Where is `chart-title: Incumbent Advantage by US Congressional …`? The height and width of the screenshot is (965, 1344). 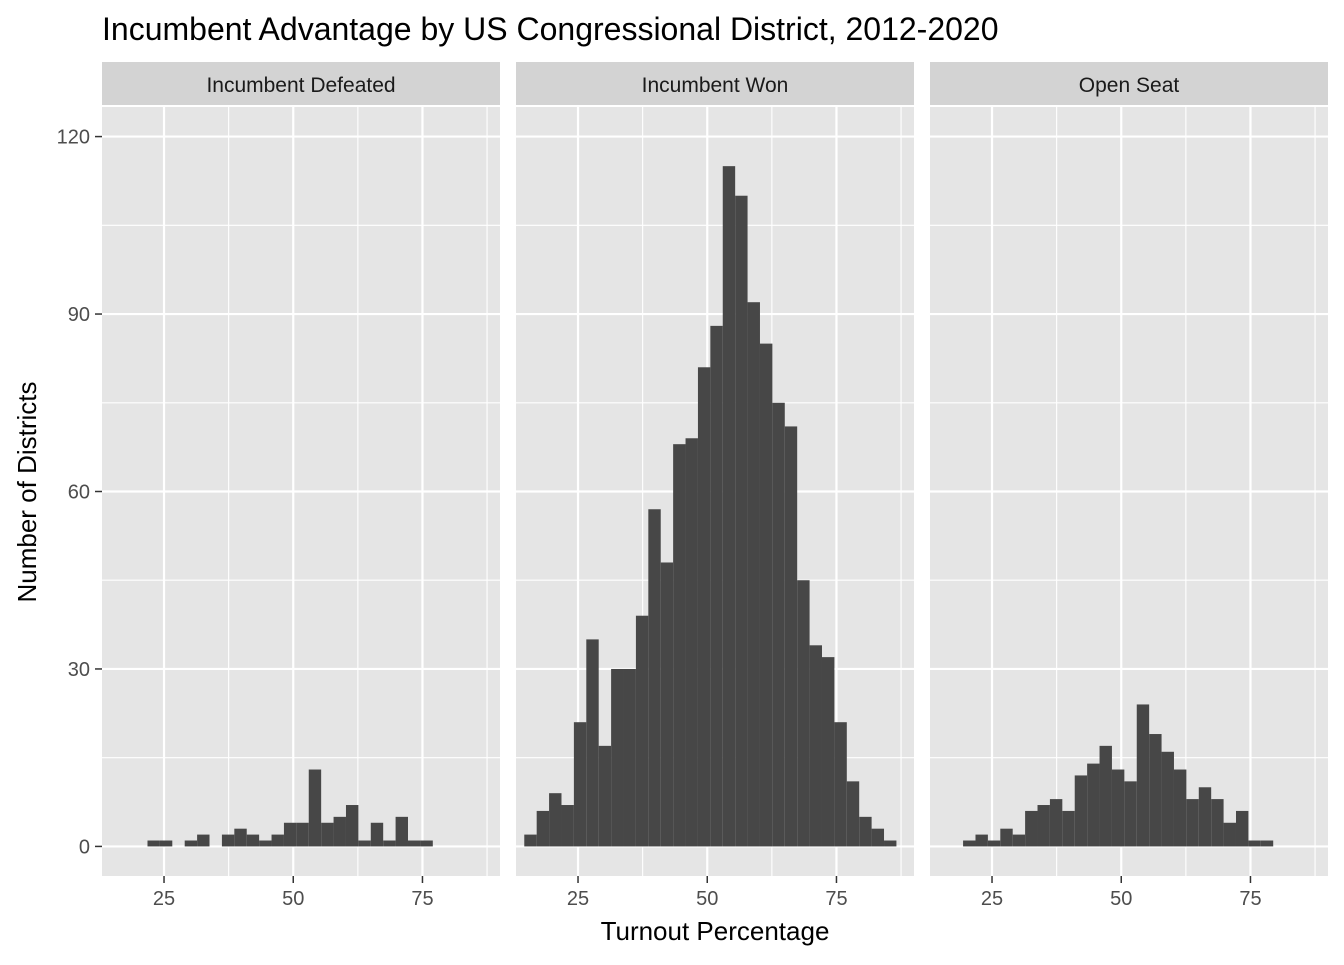 chart-title: Incumbent Advantage by US Congressional … is located at coordinates (550, 29).